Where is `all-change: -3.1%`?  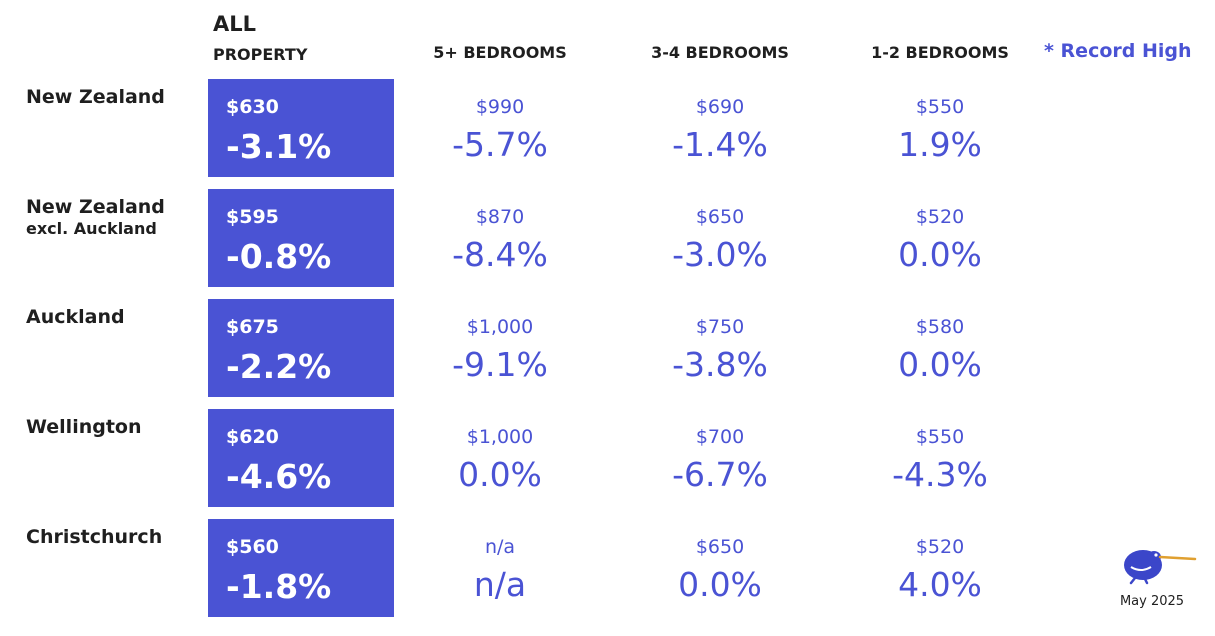 all-change: -3.1% is located at coordinates (279, 146).